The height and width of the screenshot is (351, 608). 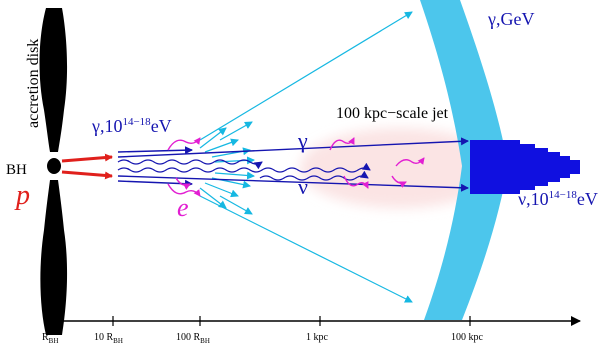 I want to click on black-hole, so click(x=54, y=166).